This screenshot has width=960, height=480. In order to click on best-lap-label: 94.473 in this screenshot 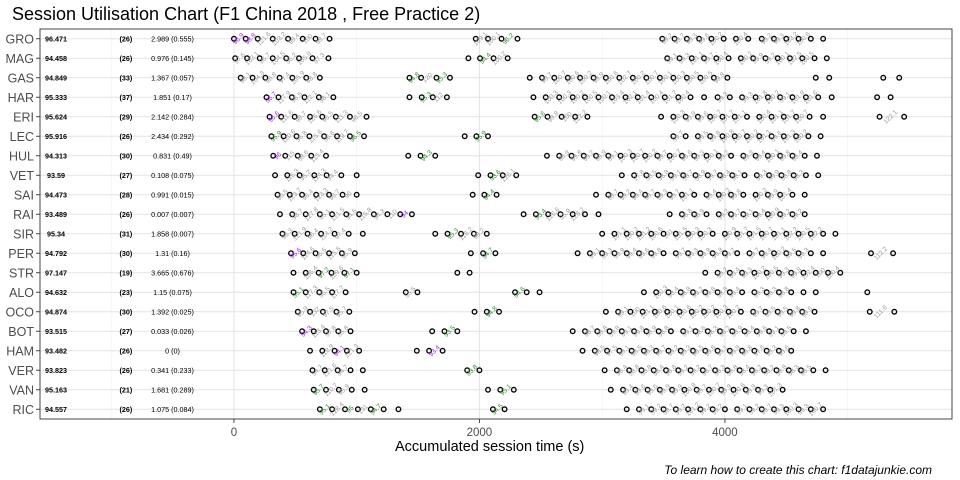, I will do `click(56, 194)`.